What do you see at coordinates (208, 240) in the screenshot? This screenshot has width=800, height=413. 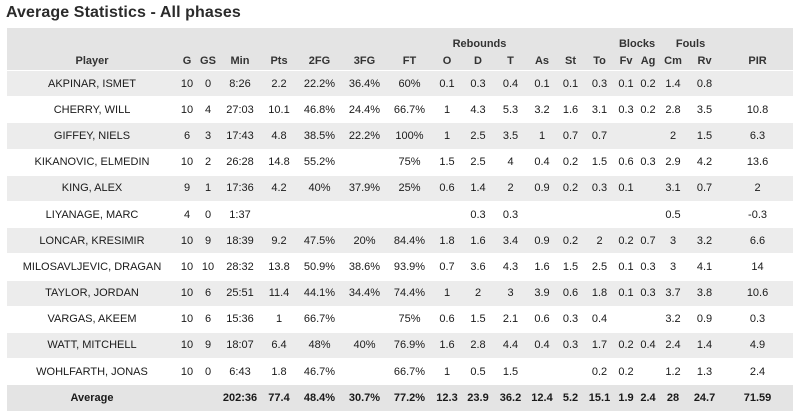 I see `stat-cell-gs: 9` at bounding box center [208, 240].